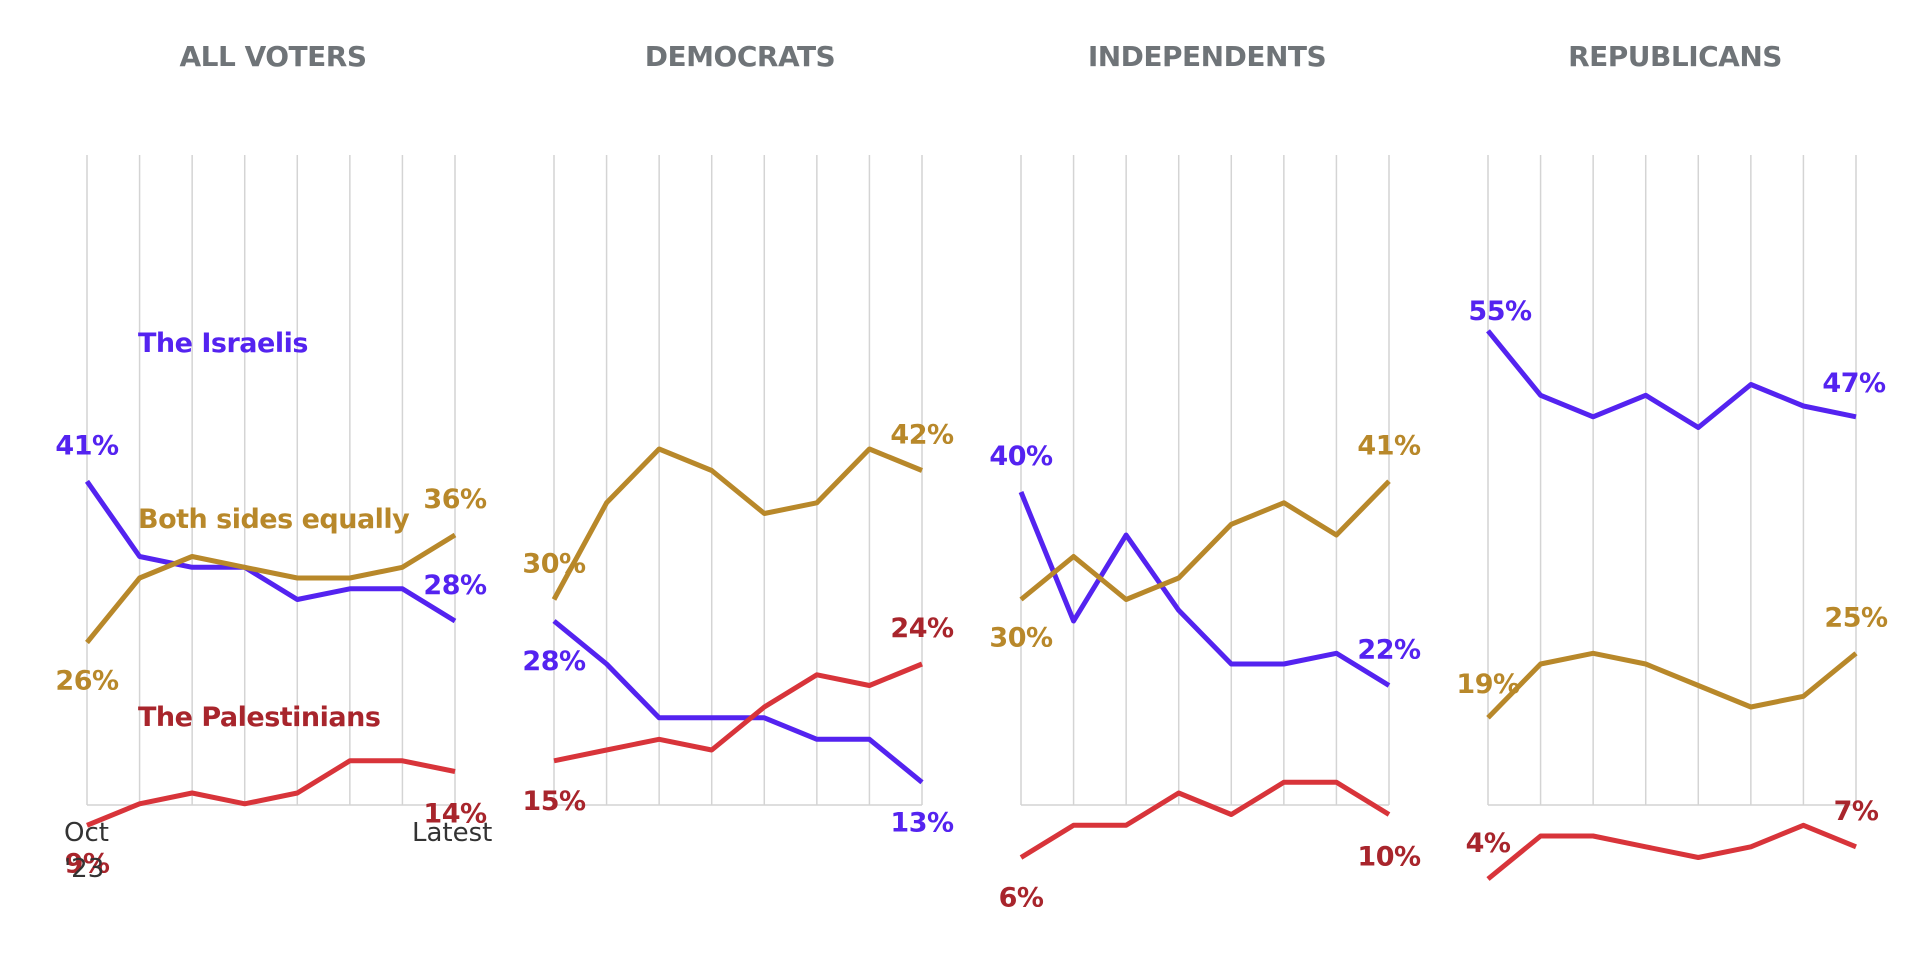 The height and width of the screenshot is (965, 1920). Describe the element at coordinates (1856, 617) in the screenshot. I see `end-value-label-both: 25%` at that location.